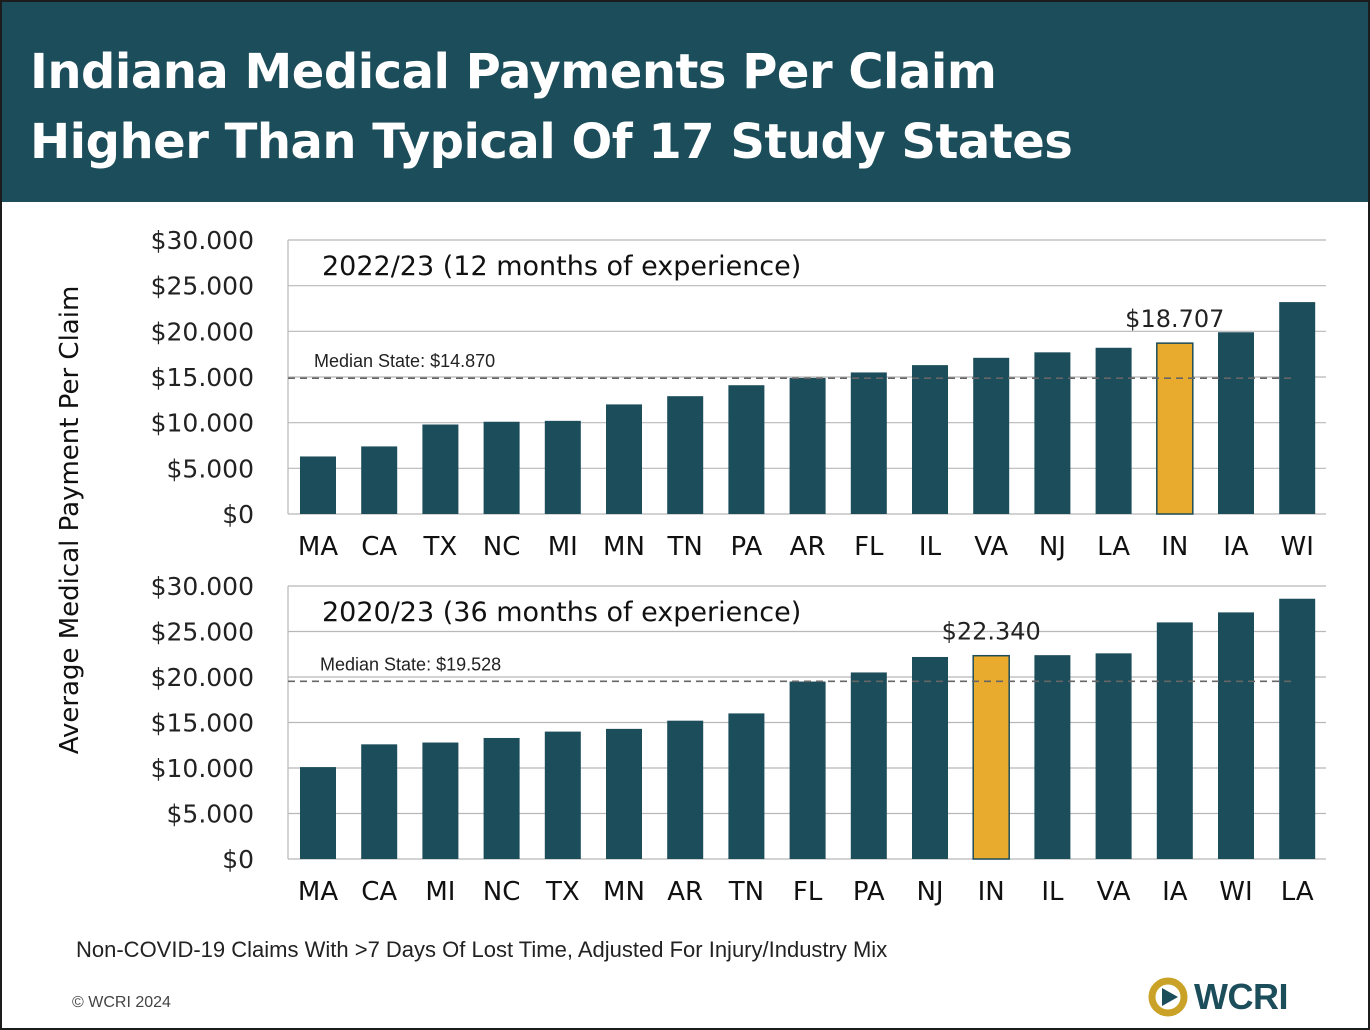 The image size is (1370, 1030). What do you see at coordinates (551, 142) in the screenshot?
I see `title-line-2: Higher Than Typical Of 17 Study States` at bounding box center [551, 142].